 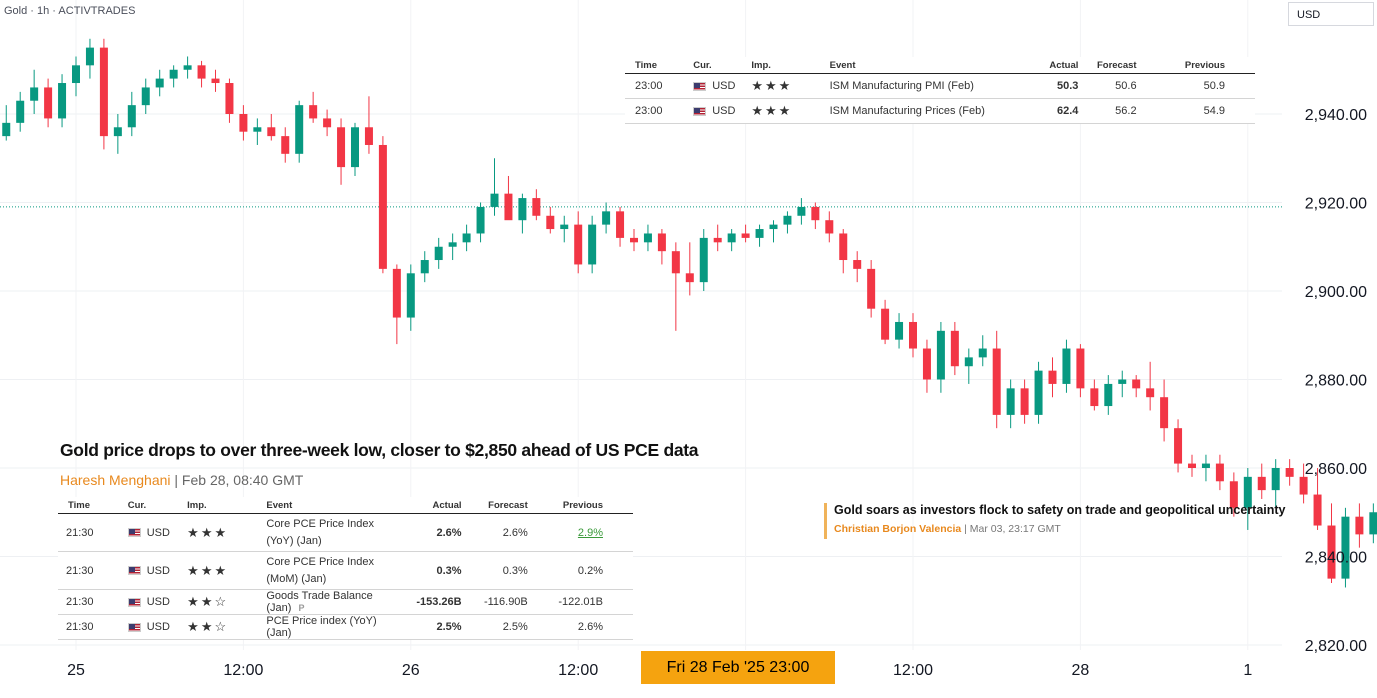 What do you see at coordinates (319, 602) in the screenshot?
I see `event-name: Goods Trade Balance (Jan)` at bounding box center [319, 602].